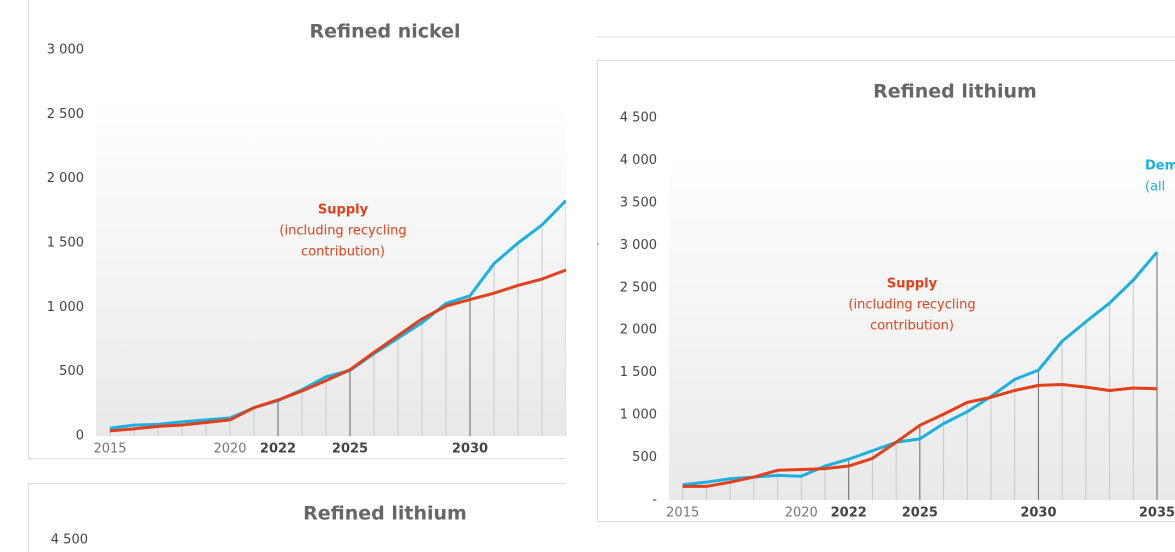 This screenshot has height=552, width=1175. Describe the element at coordinates (638, 160) in the screenshot. I see `y-tick-label: 4 000` at that location.